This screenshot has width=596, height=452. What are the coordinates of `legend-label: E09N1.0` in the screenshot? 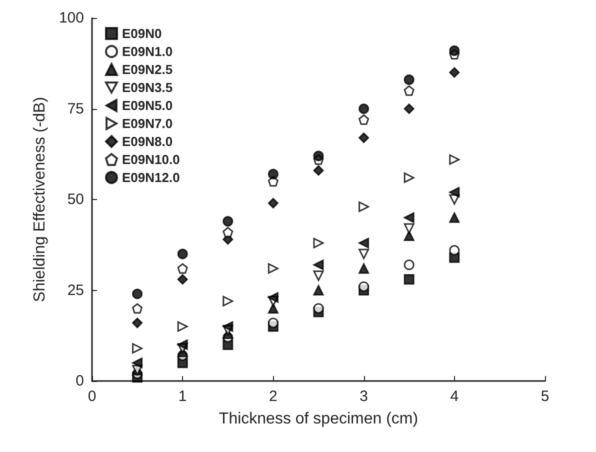 It's located at (147, 51).